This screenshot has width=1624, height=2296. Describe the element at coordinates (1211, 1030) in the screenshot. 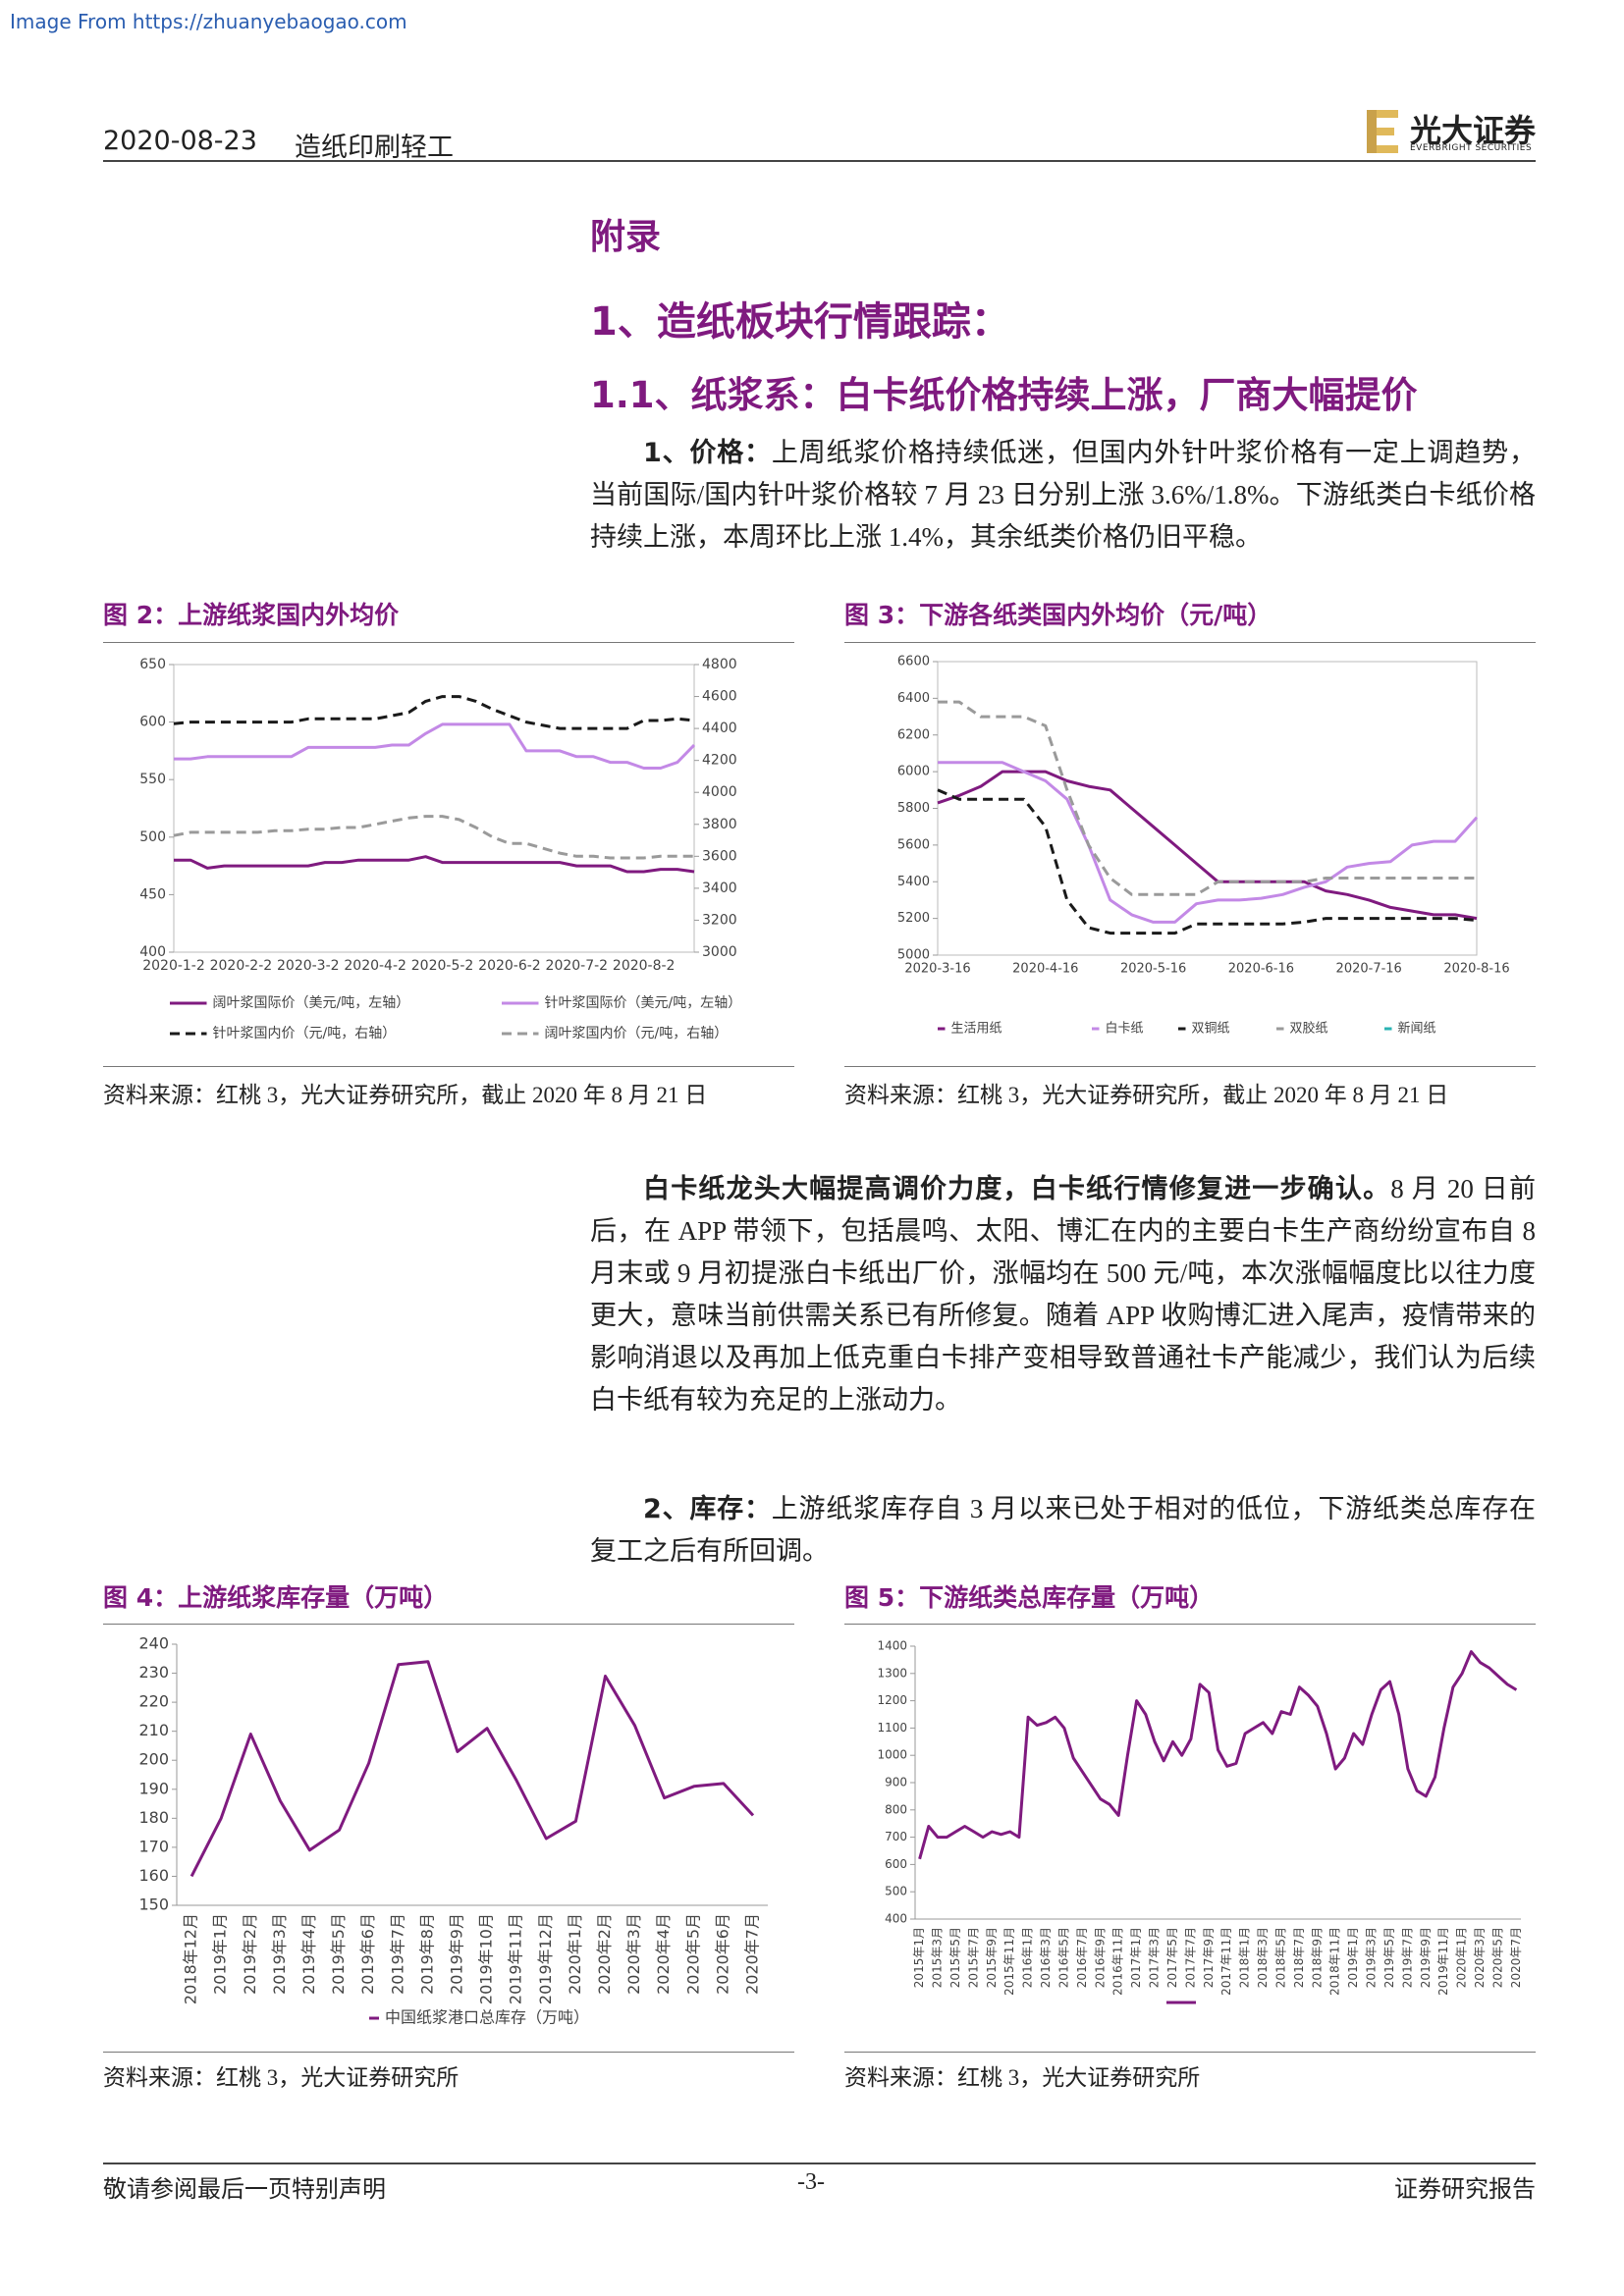

I see `legend-label: 双铜纸` at that location.